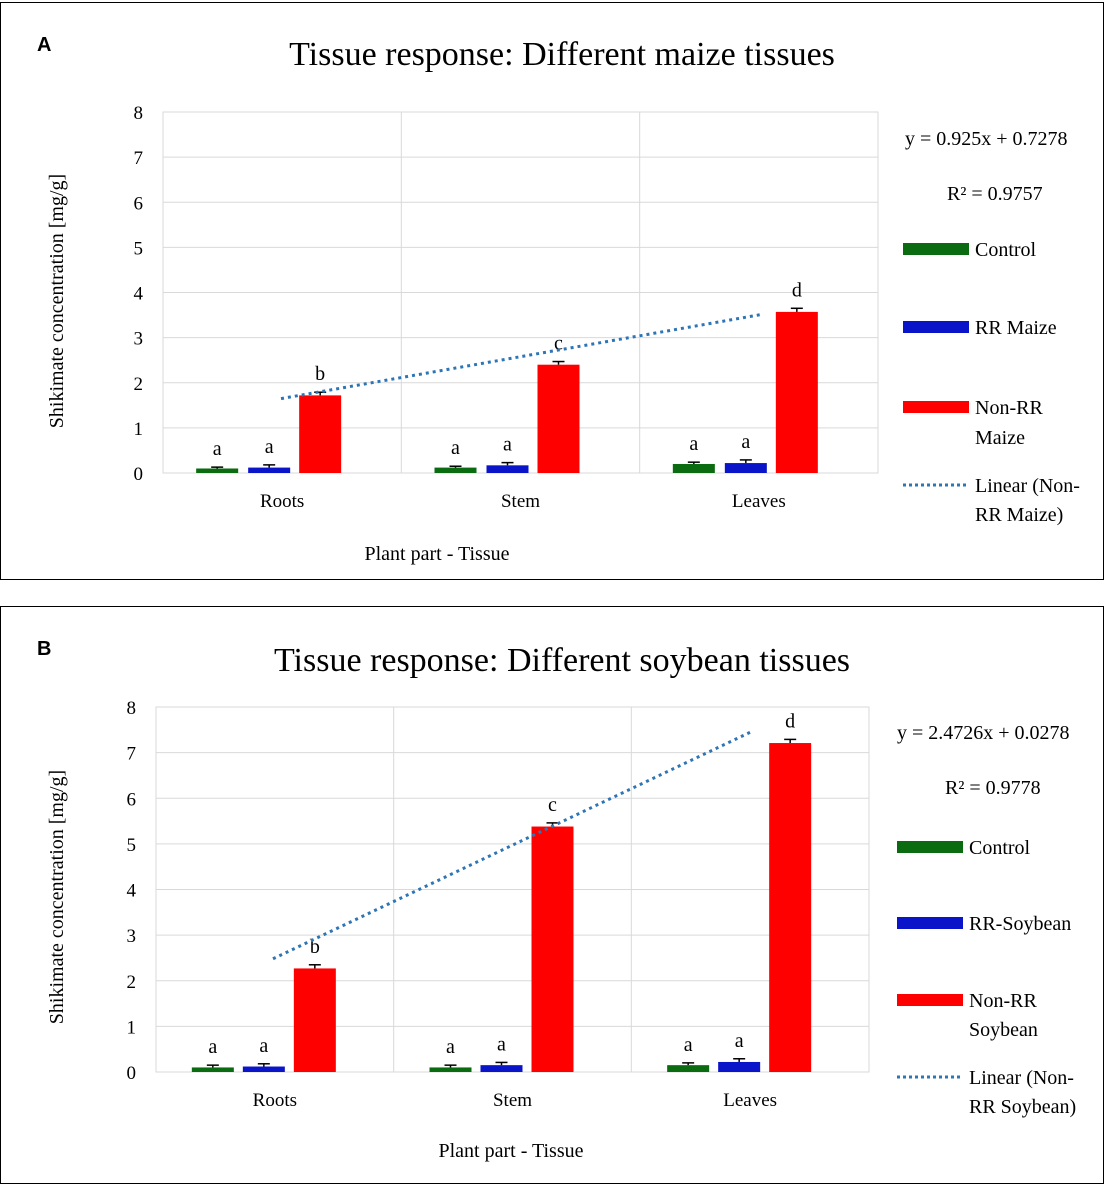  I want to click on trendline-linear, so click(521, 357).